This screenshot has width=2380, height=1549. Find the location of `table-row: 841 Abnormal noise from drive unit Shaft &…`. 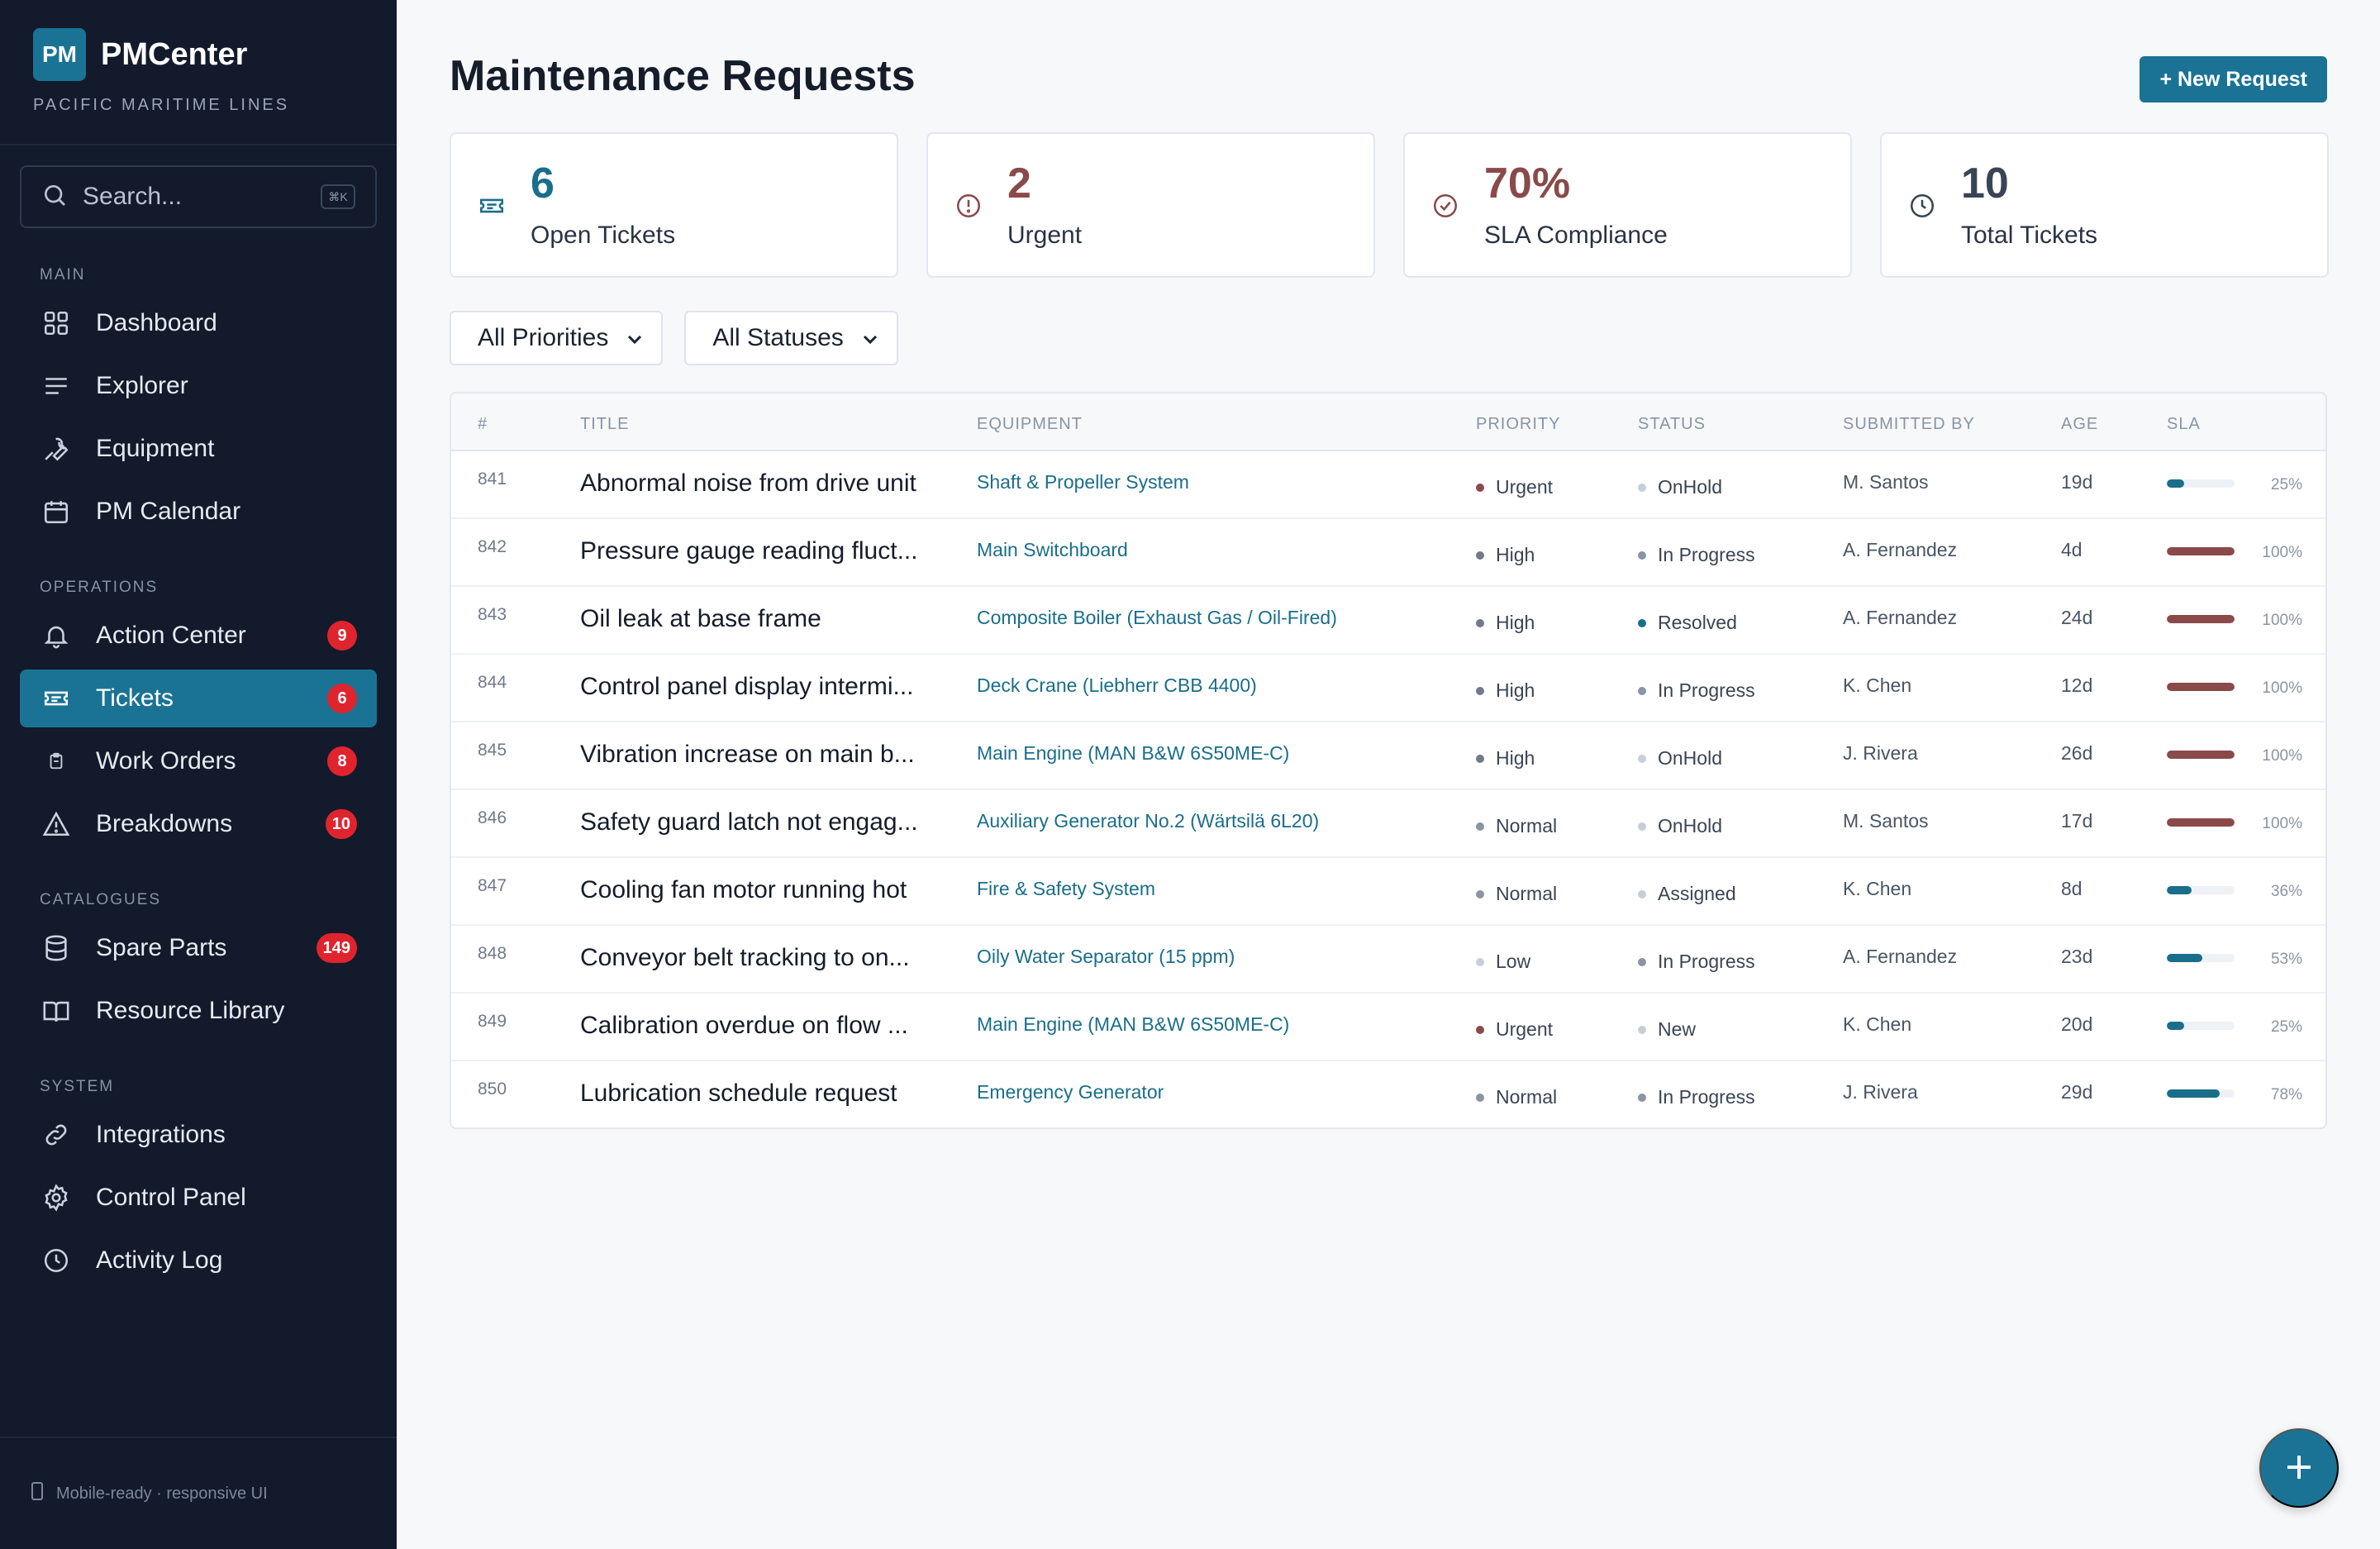

table-row: 841 Abnormal noise from drive unit Shaft &… is located at coordinates (1388, 485).